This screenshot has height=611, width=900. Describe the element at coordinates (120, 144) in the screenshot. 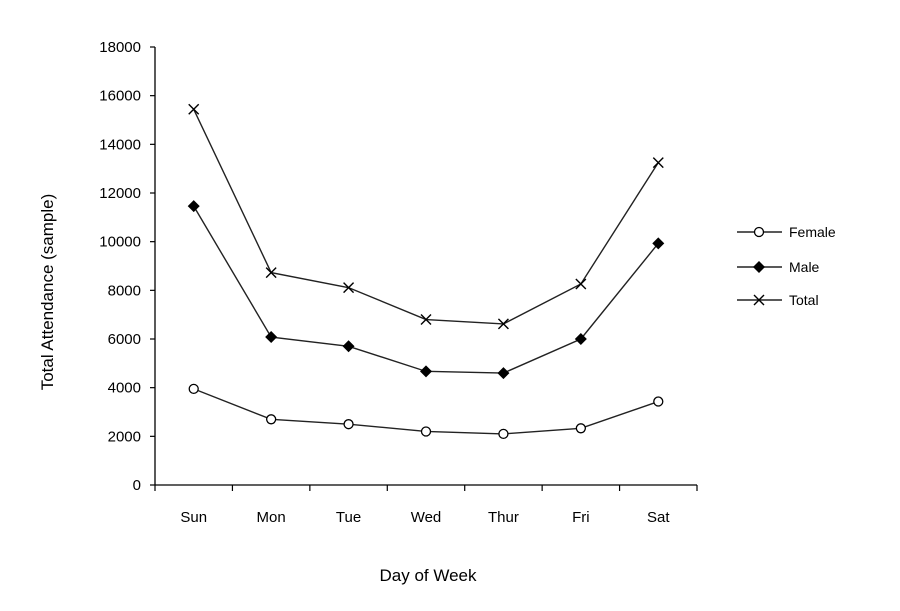

I see `y-tick-label: 14000` at that location.